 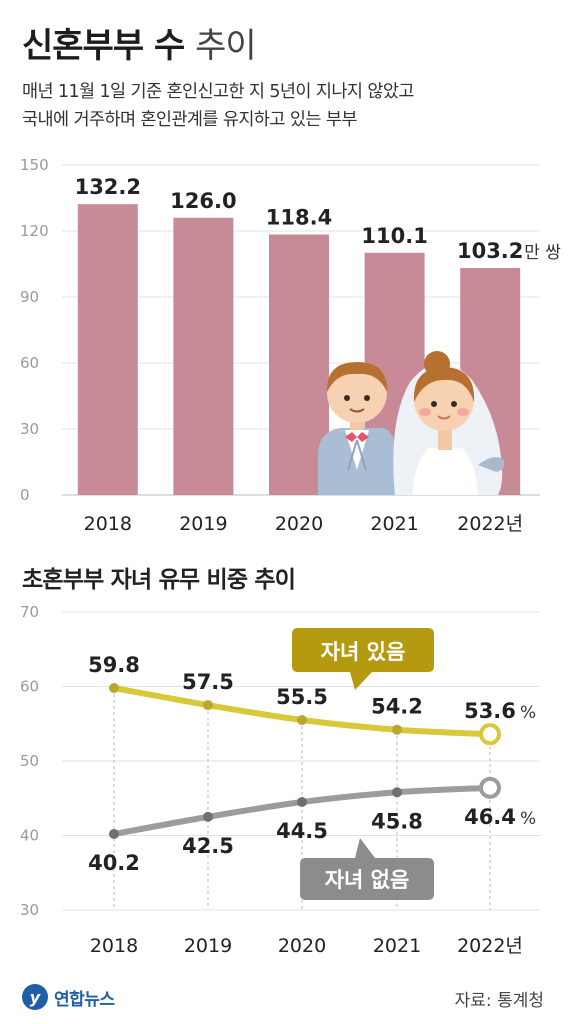 What do you see at coordinates (302, 831) in the screenshot?
I see `series-1-value-label-2: 44.5` at bounding box center [302, 831].